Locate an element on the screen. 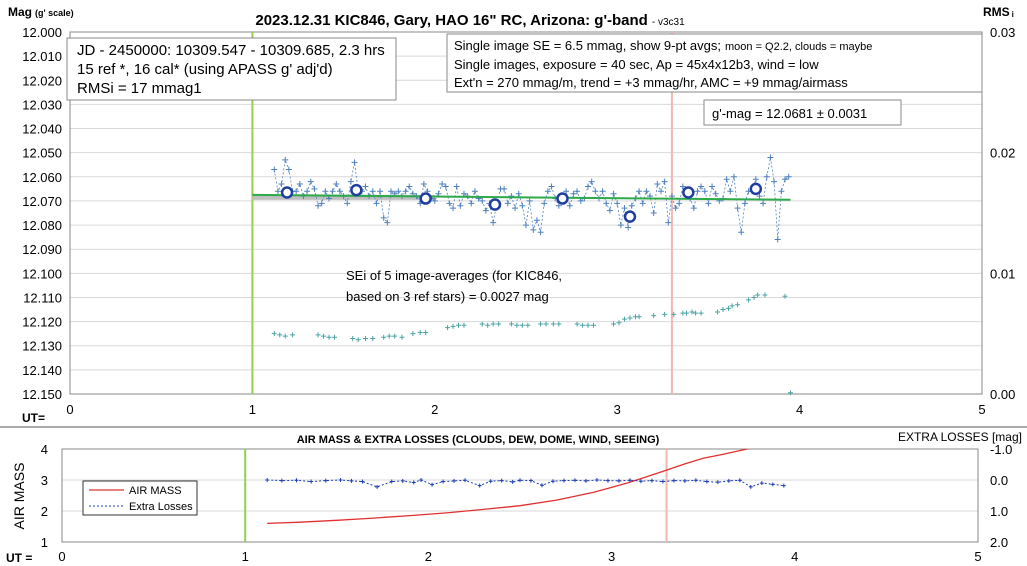  y-tick-label: 12.010 is located at coordinates (42, 56).